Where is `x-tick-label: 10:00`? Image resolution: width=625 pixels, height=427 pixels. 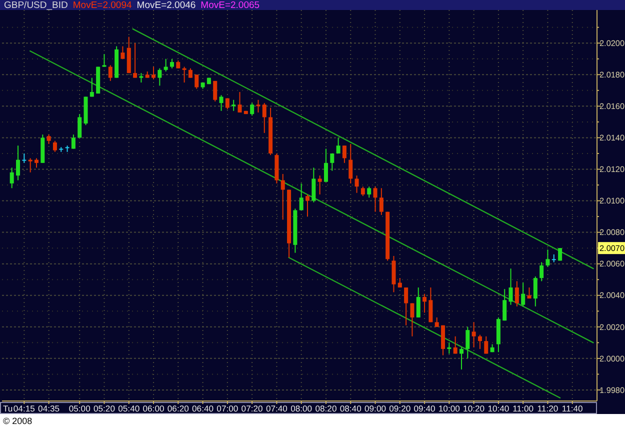
x-tick-label: 10:00 is located at coordinates (449, 409).